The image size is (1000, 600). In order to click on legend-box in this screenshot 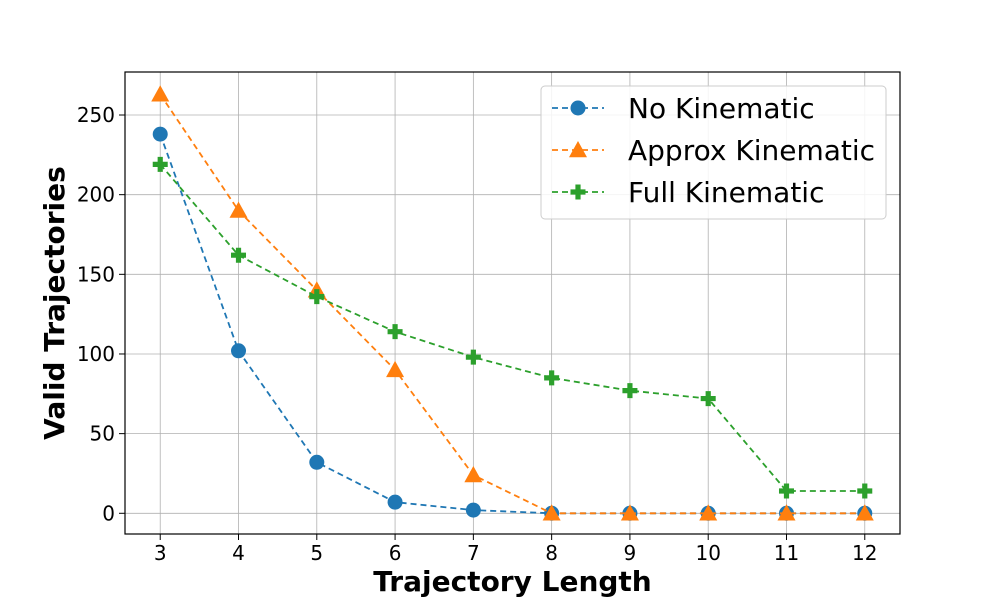, I will do `click(713, 152)`.